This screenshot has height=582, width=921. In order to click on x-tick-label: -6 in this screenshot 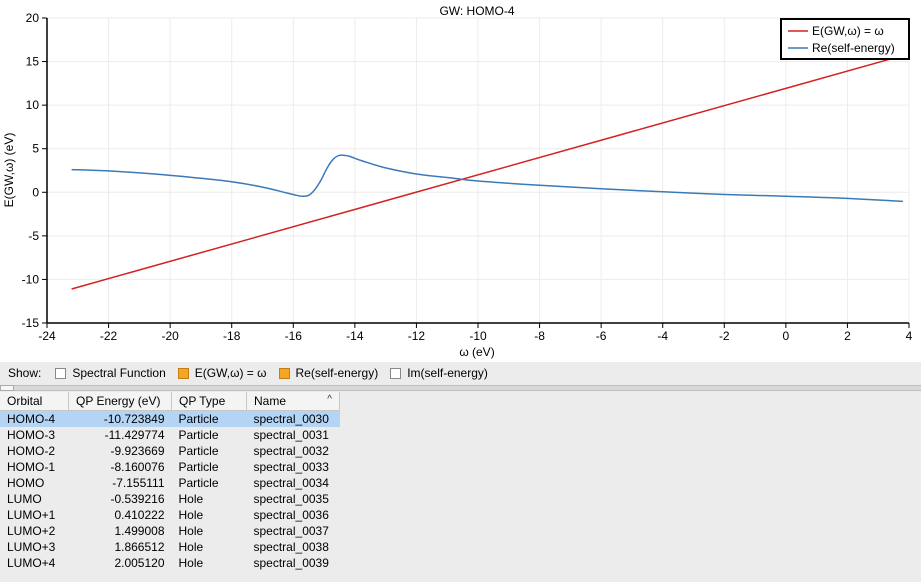, I will do `click(601, 336)`.